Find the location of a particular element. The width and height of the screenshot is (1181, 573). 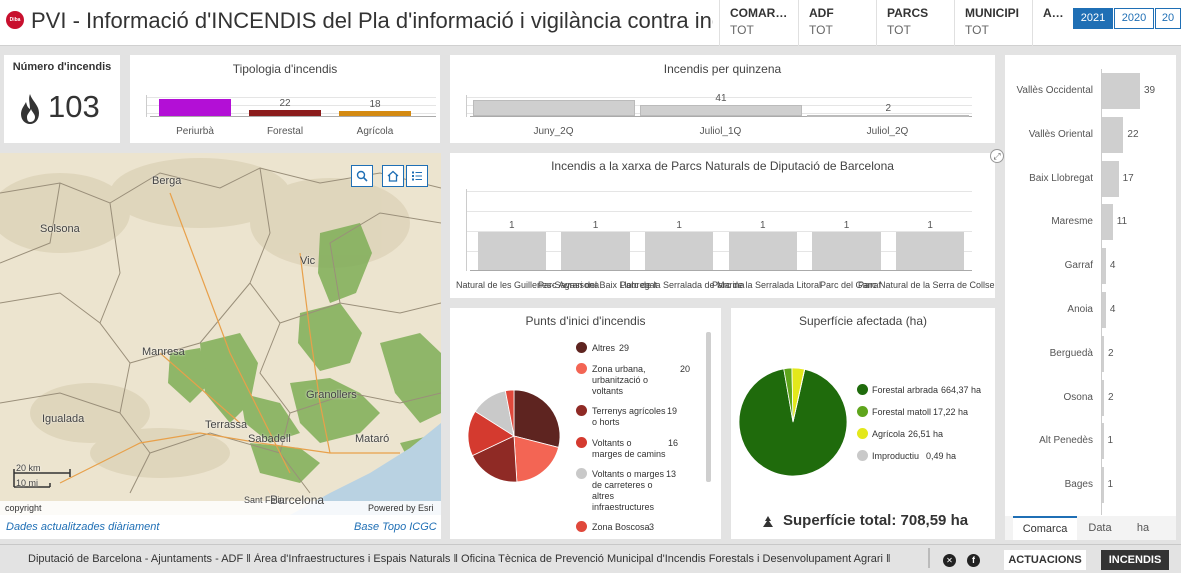

comarca-bar-garraf is located at coordinates (1104, 266).